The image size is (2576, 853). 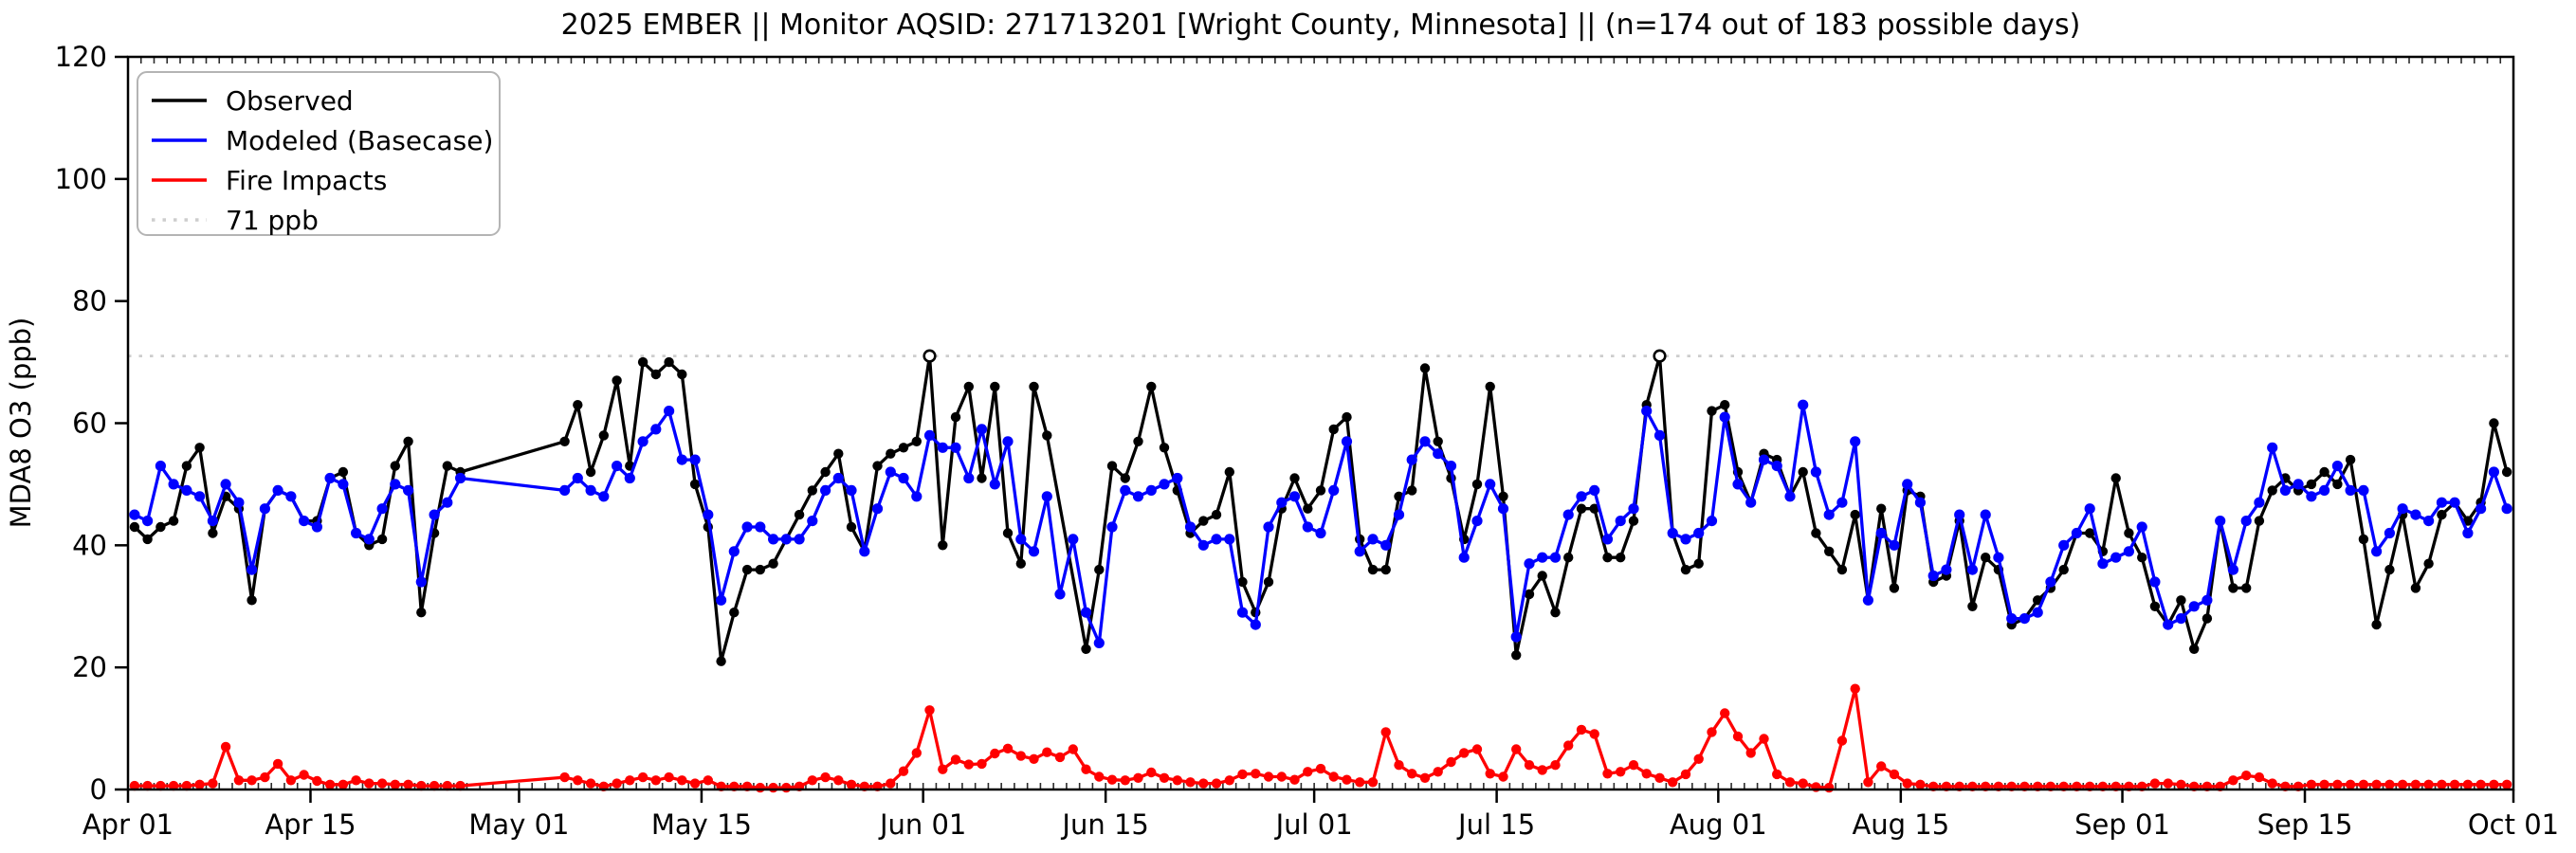 What do you see at coordinates (81, 179) in the screenshot?
I see `y-axis-tick-label: 100` at bounding box center [81, 179].